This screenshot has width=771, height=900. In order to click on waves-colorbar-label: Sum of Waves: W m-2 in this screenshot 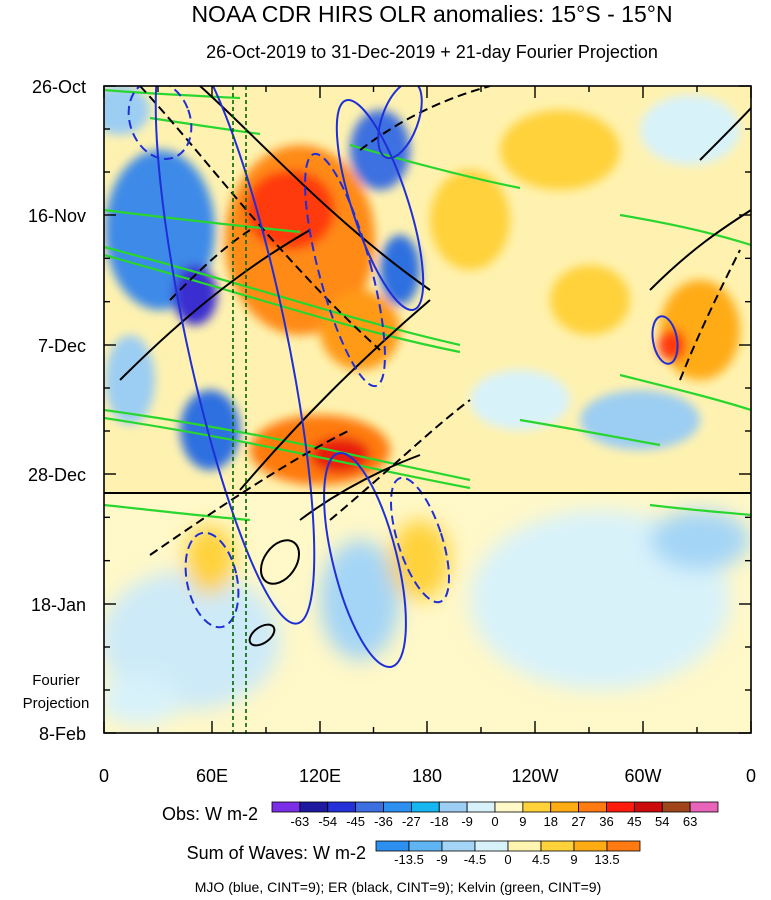, I will do `click(276, 853)`.